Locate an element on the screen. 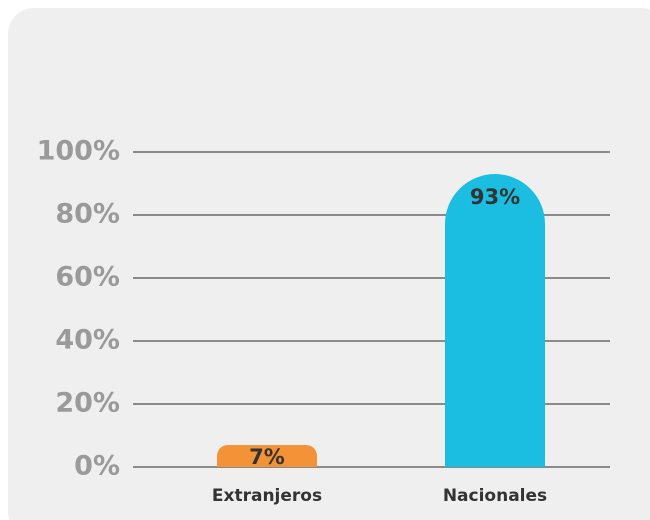 Image resolution: width=650 pixels, height=520 pixels. x-tick-label: Extranjeros is located at coordinates (267, 496).